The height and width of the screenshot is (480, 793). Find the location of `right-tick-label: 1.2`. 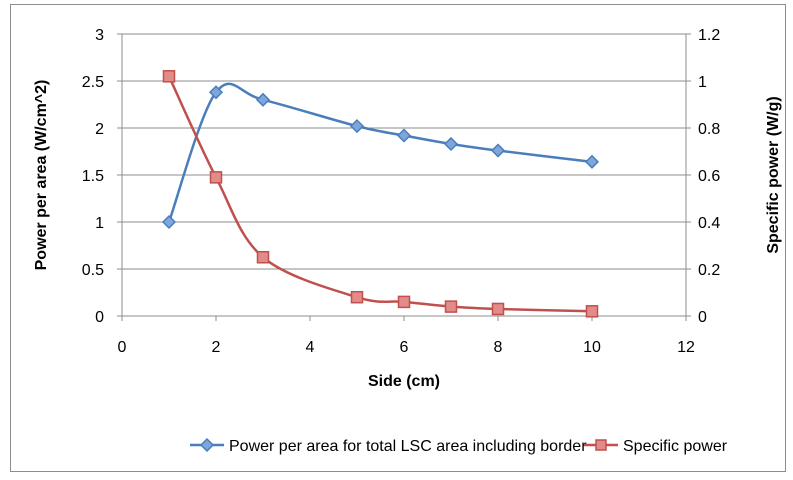

right-tick-label: 1.2 is located at coordinates (709, 35).